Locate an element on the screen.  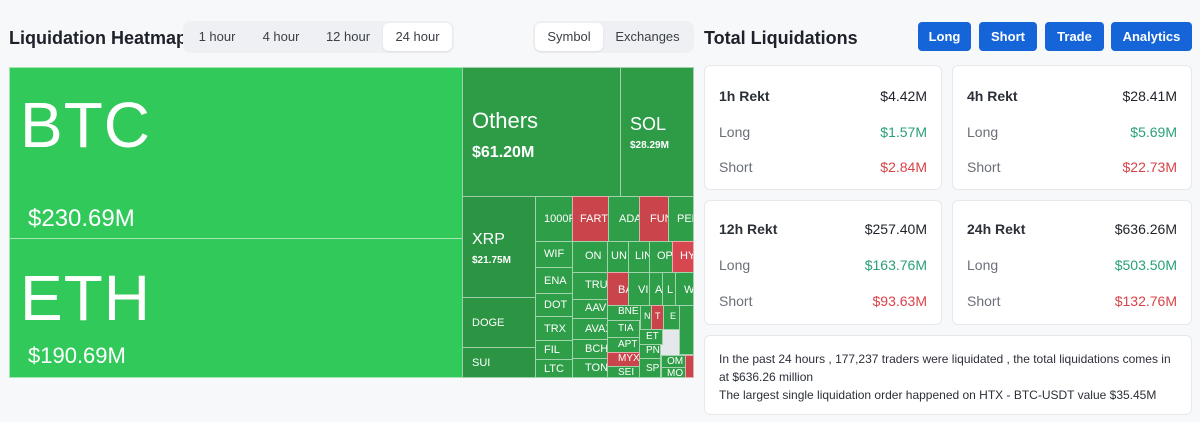
tile-small: TRX is located at coordinates (554, 328).